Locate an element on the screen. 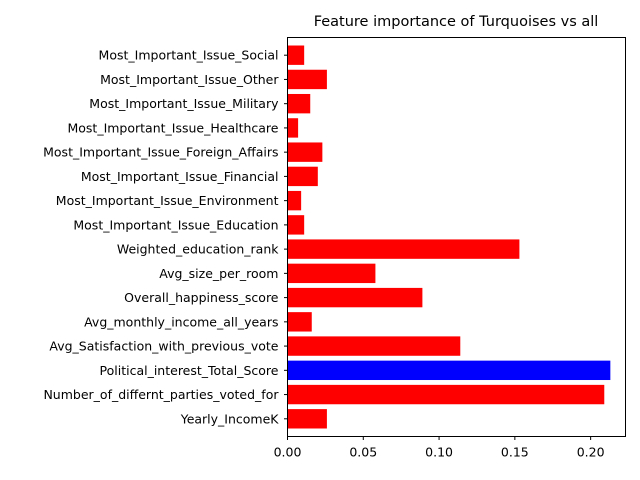 The image size is (640, 480). y-tick-label: Number_of_differnt_parties_voted_for is located at coordinates (161, 394).